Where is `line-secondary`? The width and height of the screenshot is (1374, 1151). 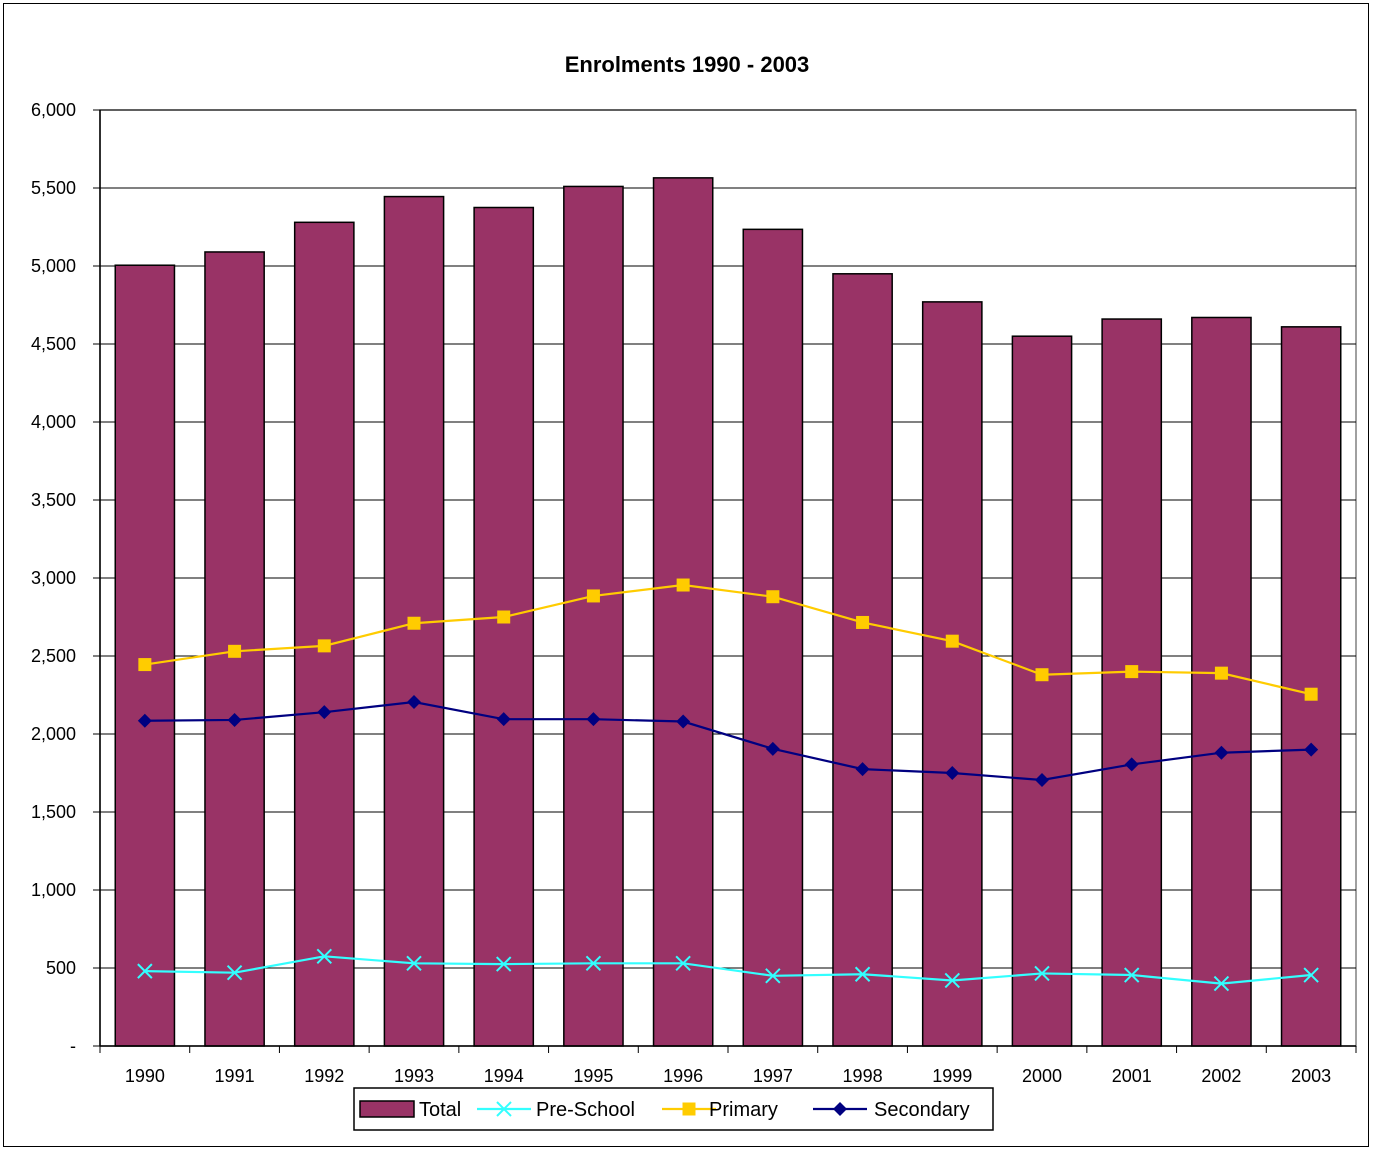
line-secondary is located at coordinates (728, 741).